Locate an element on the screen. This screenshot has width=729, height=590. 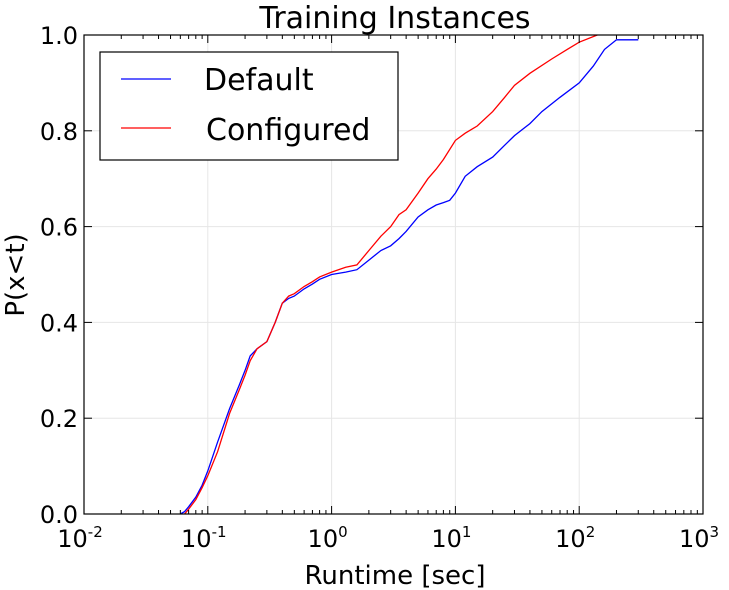
legend-box is located at coordinates (249, 106).